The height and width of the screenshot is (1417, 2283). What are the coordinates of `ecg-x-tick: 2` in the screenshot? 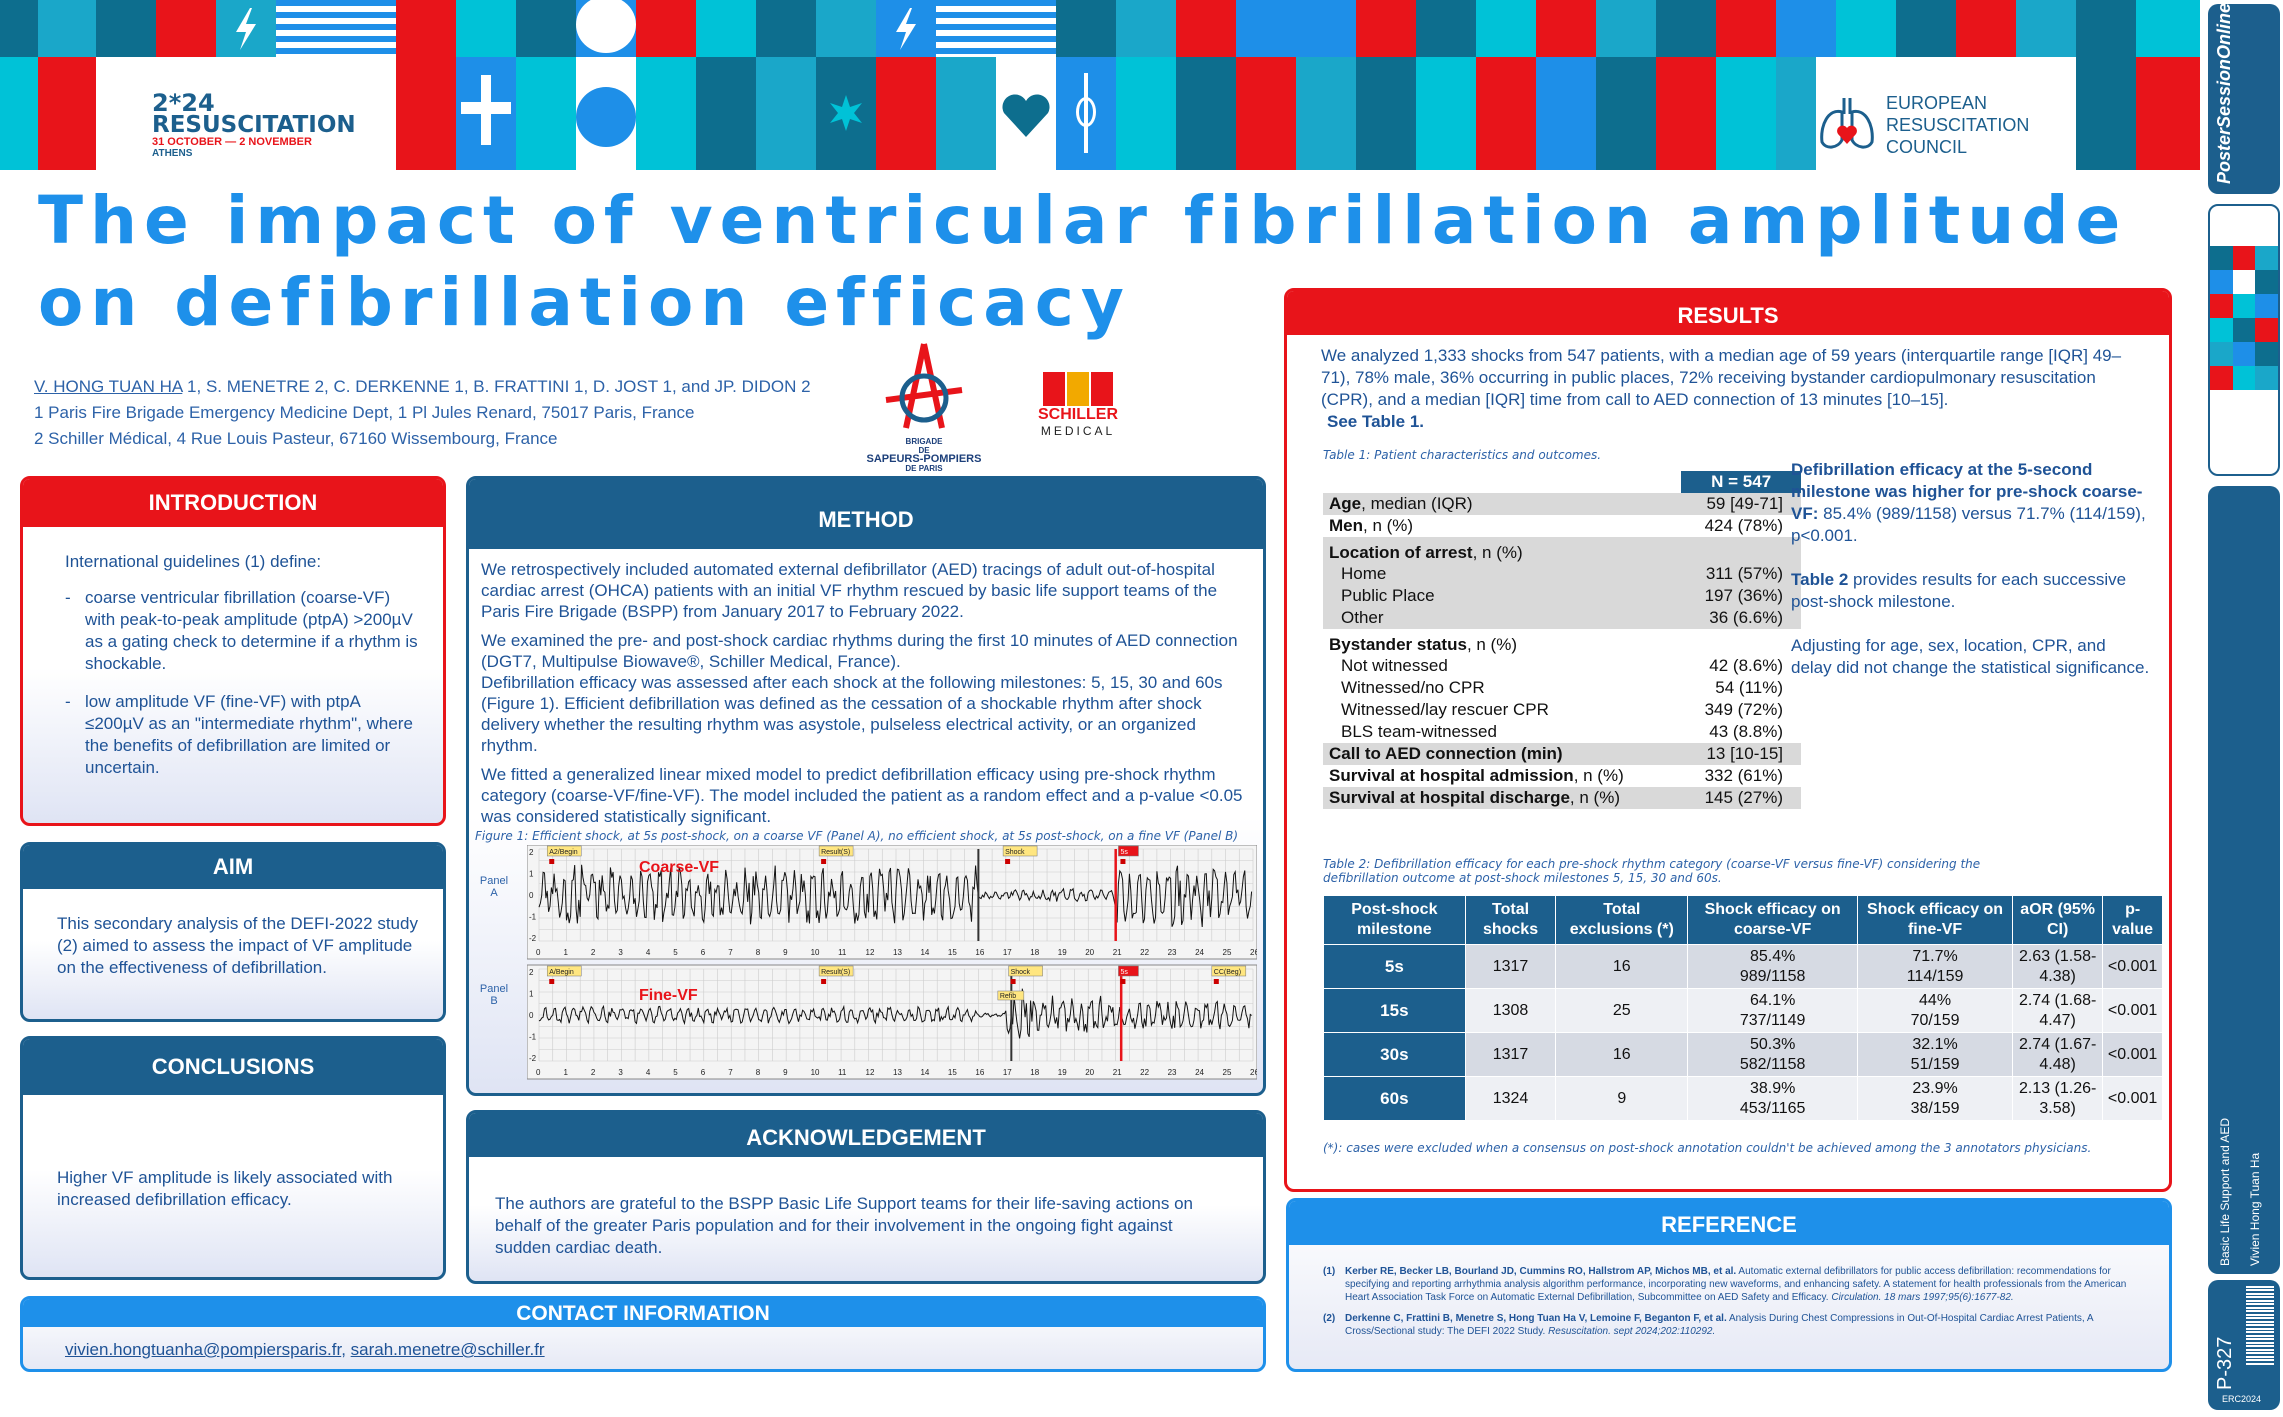 It's located at (593, 952).